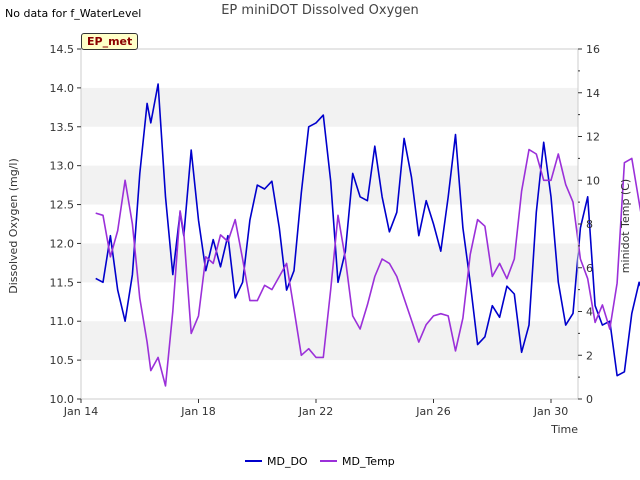 This screenshot has height=480, width=640. I want to click on y-tick-label: 12.5, so click(62, 205).